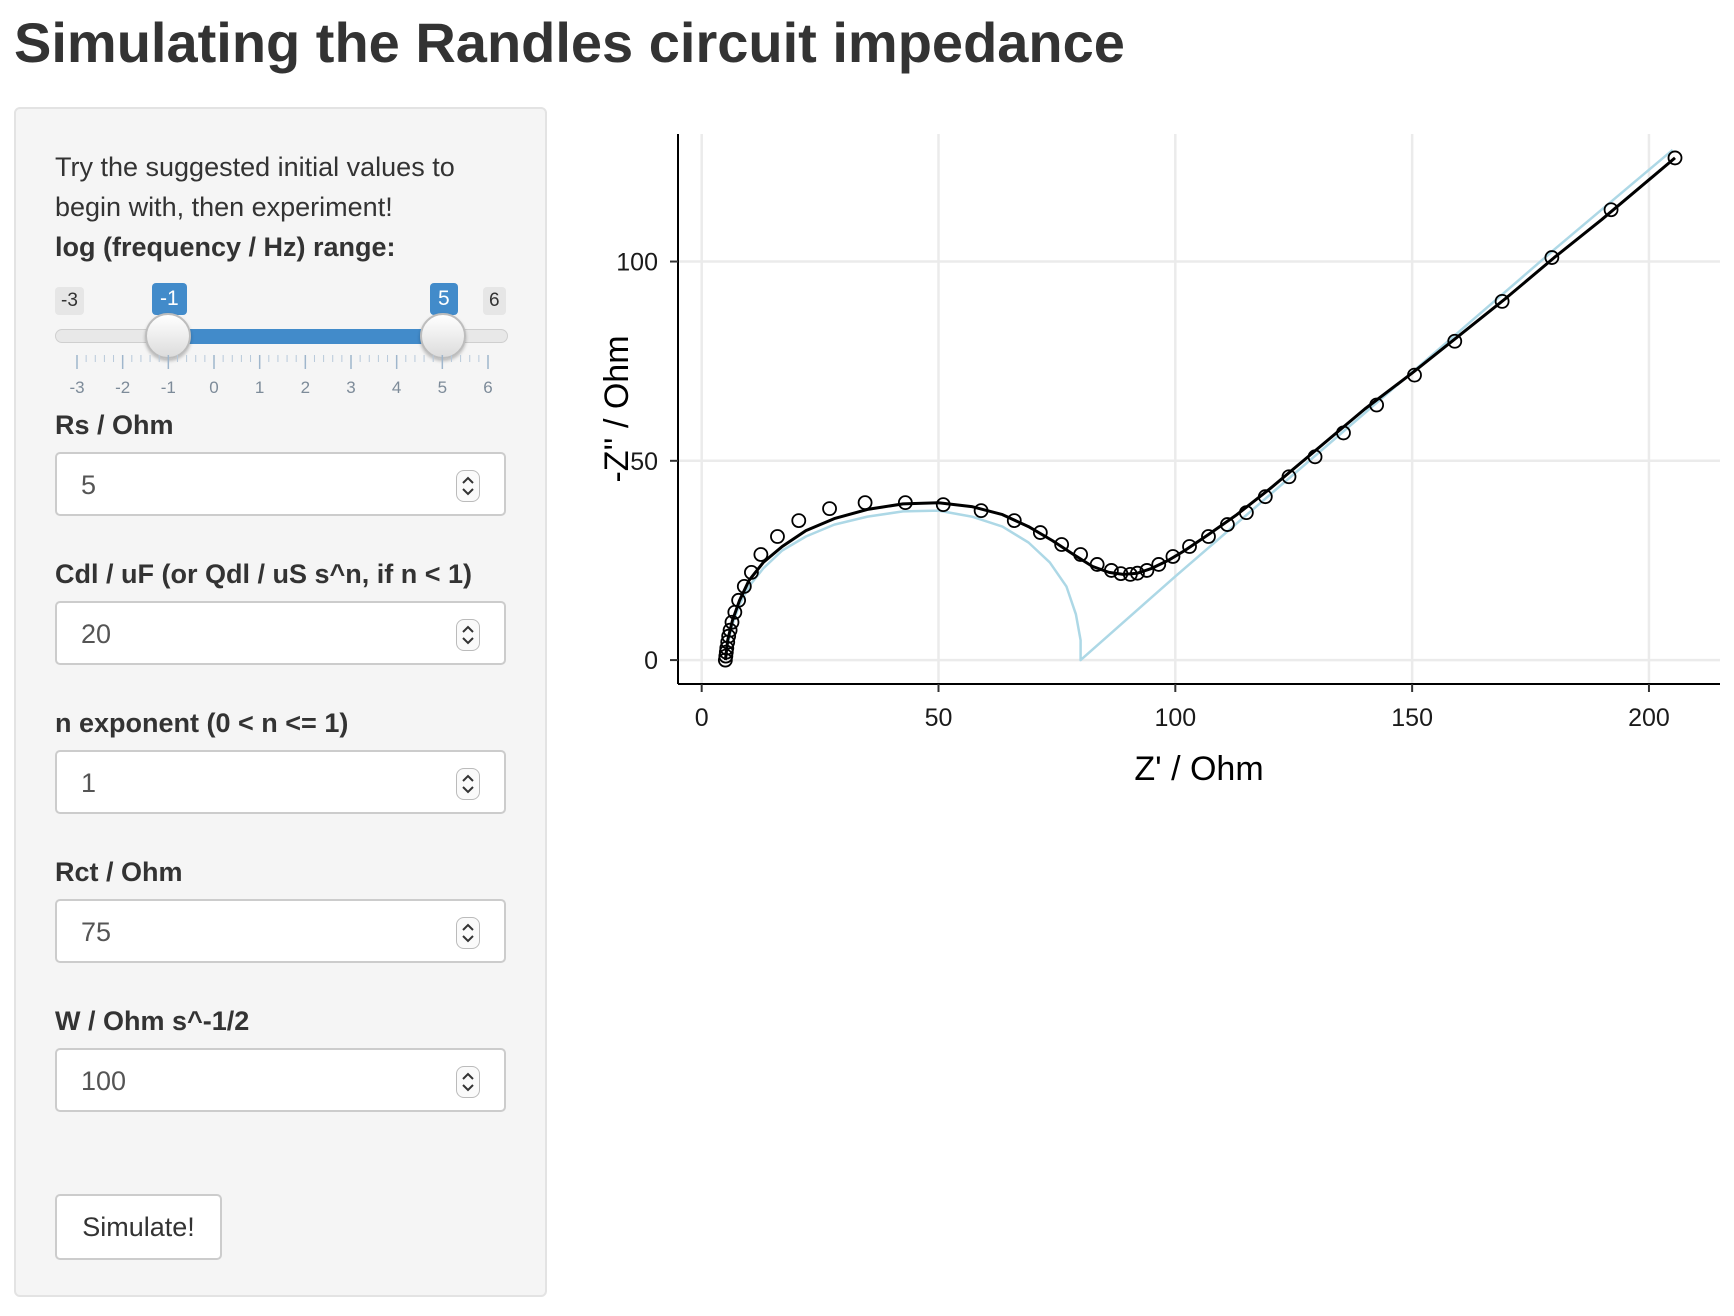 The height and width of the screenshot is (1316, 1734). Describe the element at coordinates (89, 485) in the screenshot. I see `rs-value: 5` at that location.